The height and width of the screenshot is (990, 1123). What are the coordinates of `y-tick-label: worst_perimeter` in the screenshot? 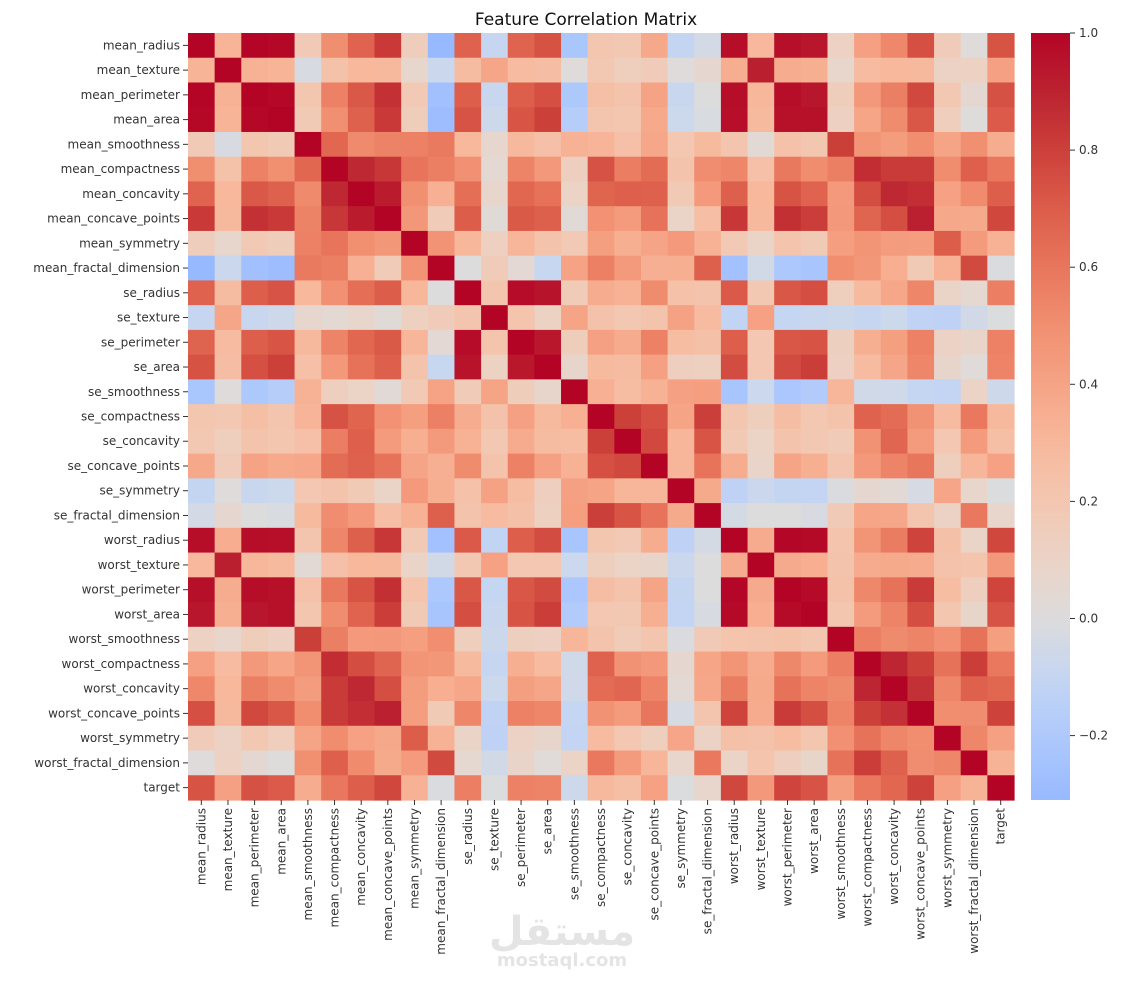 It's located at (131, 590).